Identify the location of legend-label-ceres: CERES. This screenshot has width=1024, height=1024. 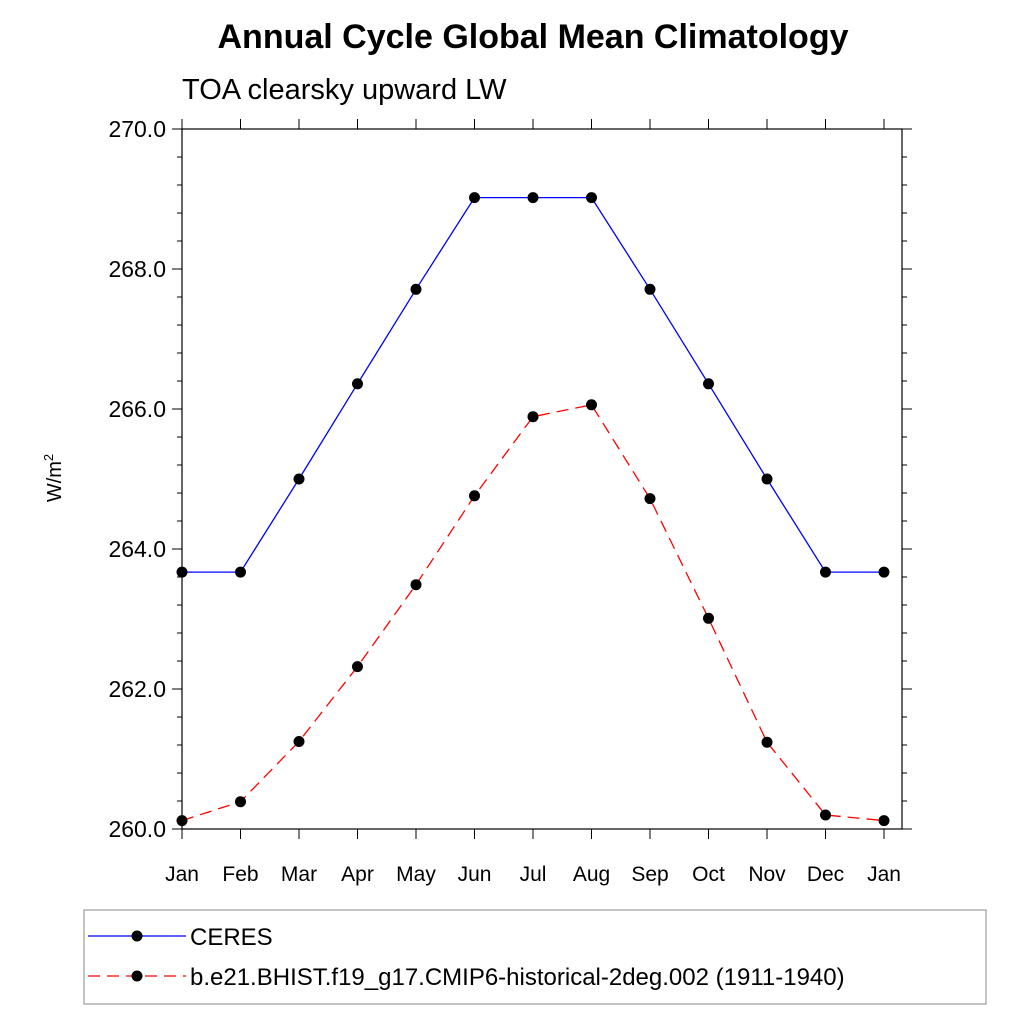
(231, 937).